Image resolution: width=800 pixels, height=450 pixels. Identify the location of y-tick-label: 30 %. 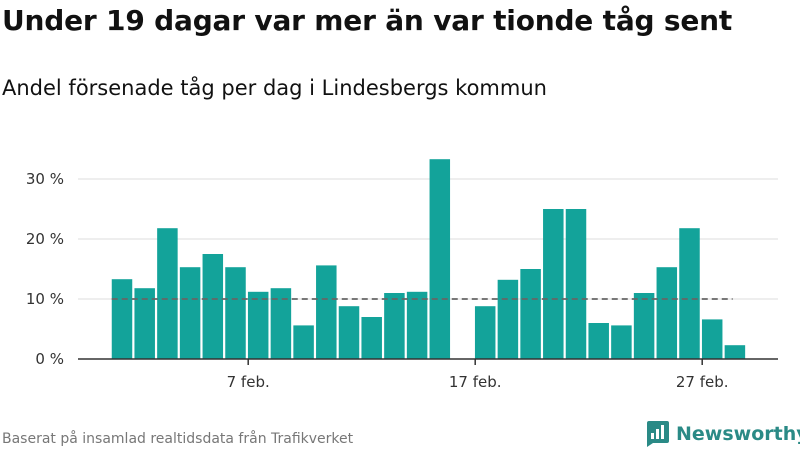
(45, 179).